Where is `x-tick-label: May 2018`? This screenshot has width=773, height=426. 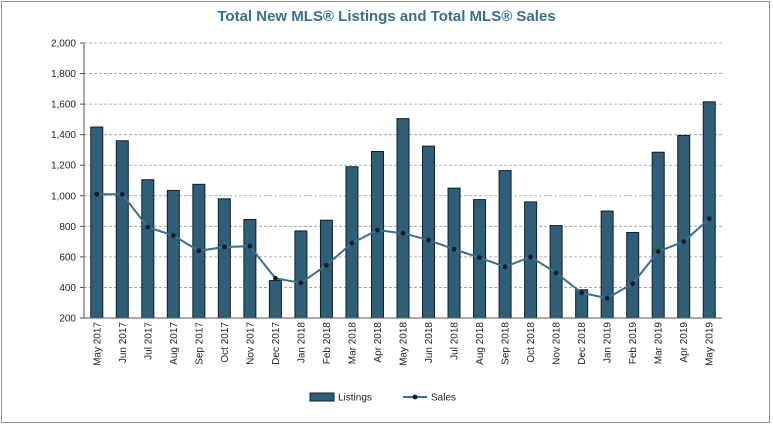 x-tick-label: May 2018 is located at coordinates (404, 344).